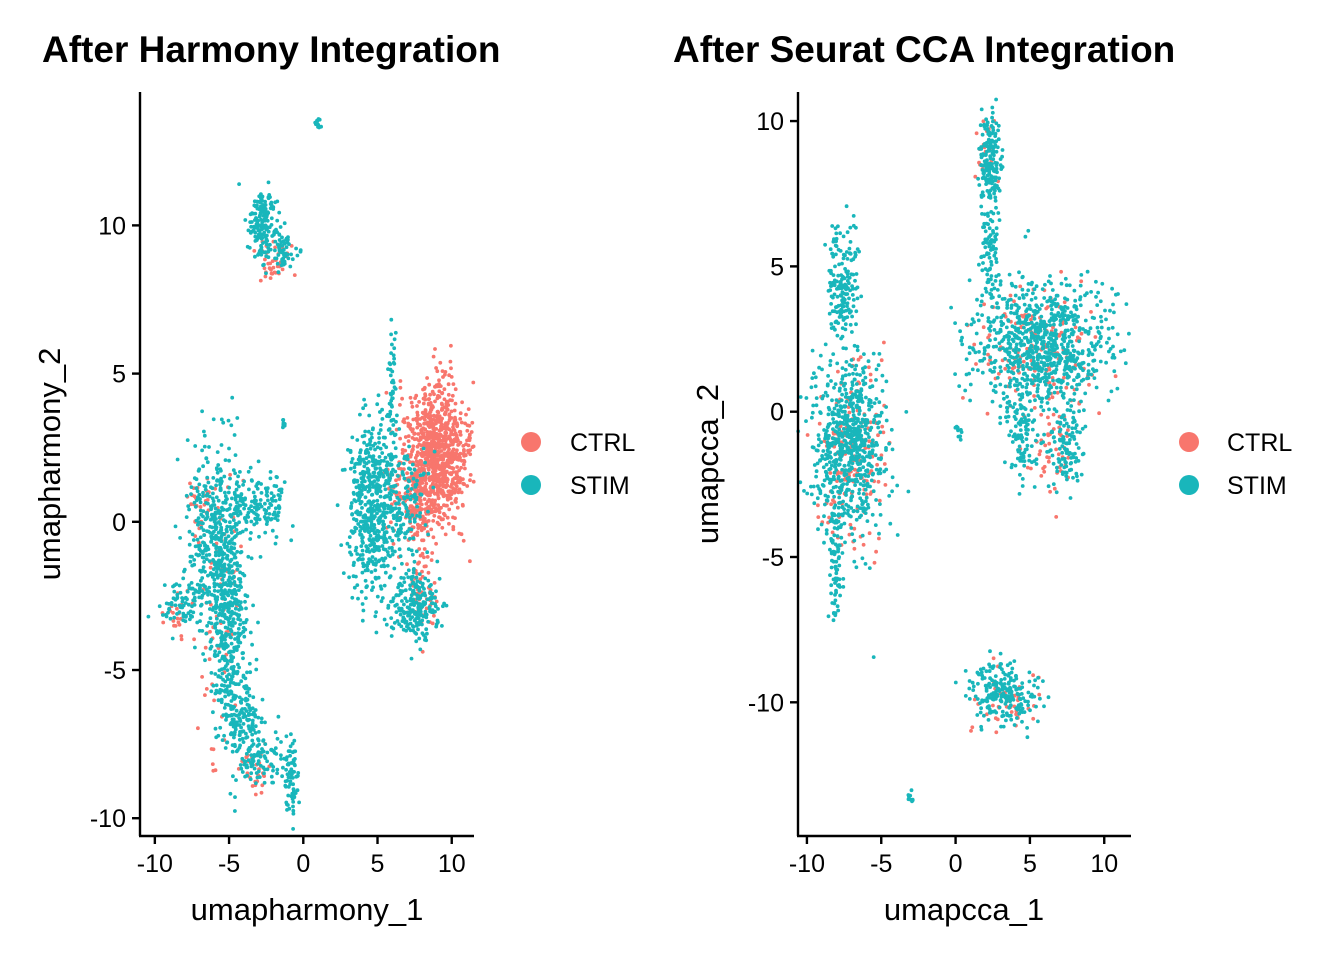 This screenshot has width=1344, height=960. I want to click on x-tick-label: -10, so click(155, 864).